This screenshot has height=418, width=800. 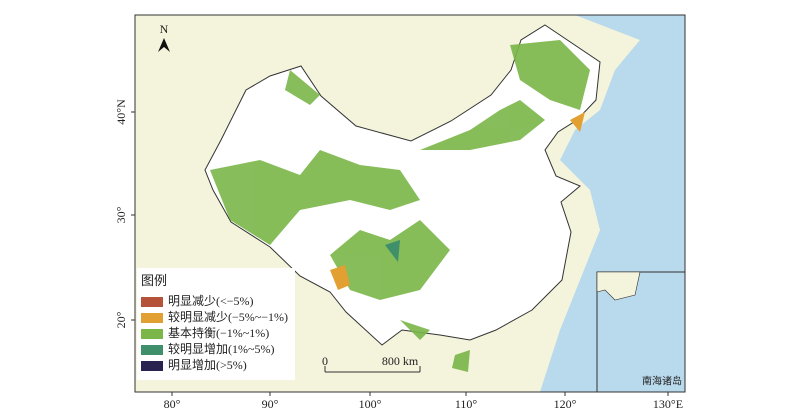 What do you see at coordinates (618, 286) in the screenshot?
I see `inset-land` at bounding box center [618, 286].